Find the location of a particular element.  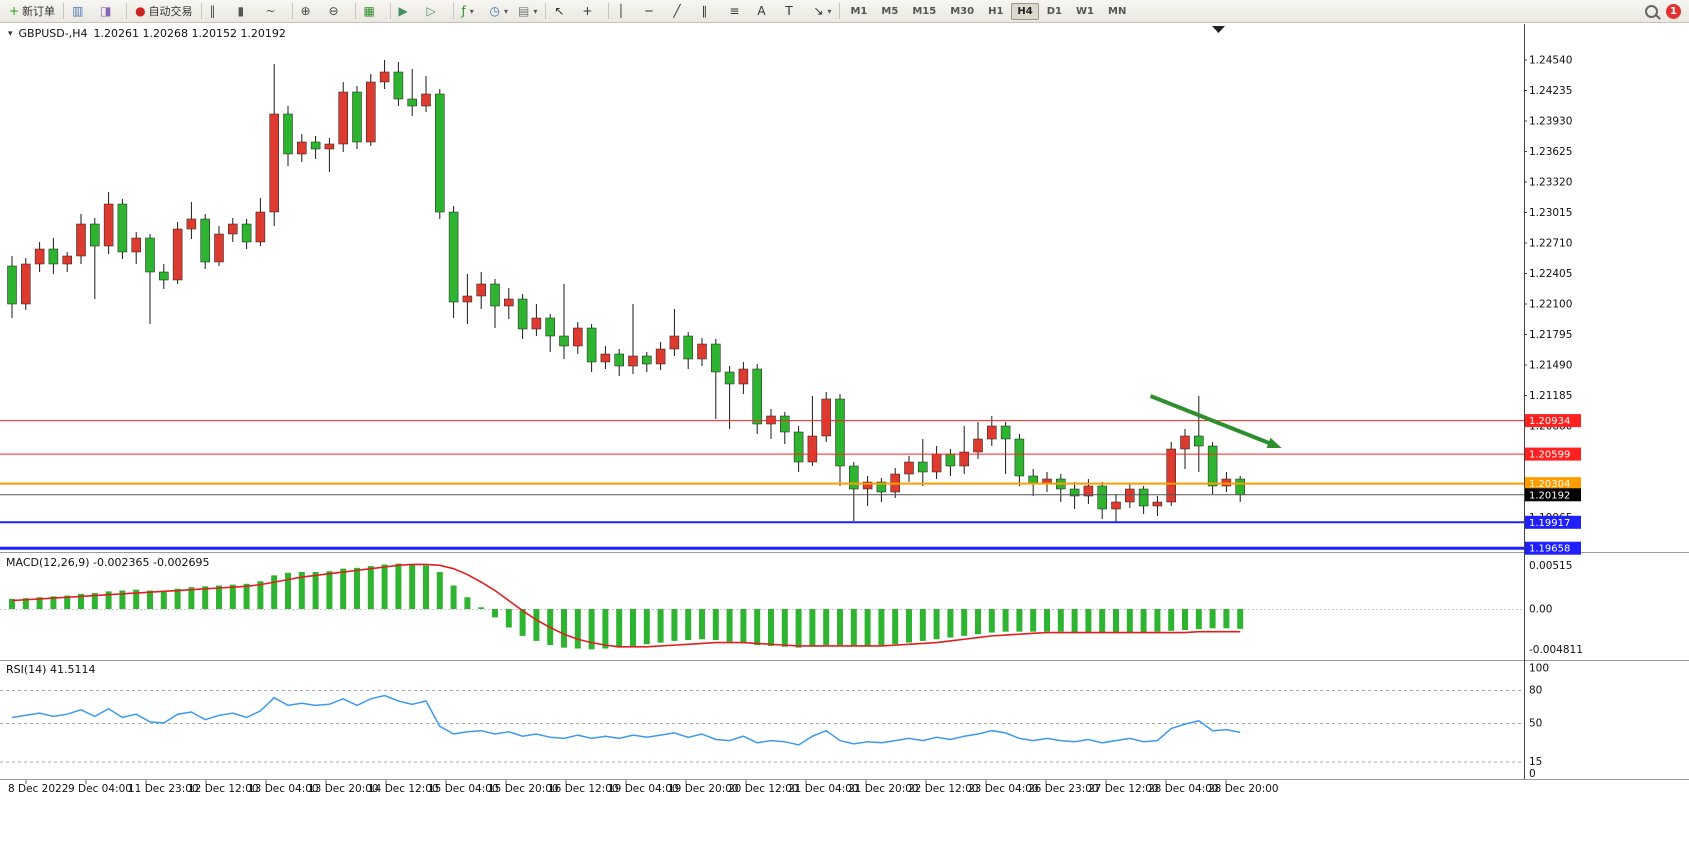

svg-text: 28 Dec 20:00 is located at coordinates (1243, 789).